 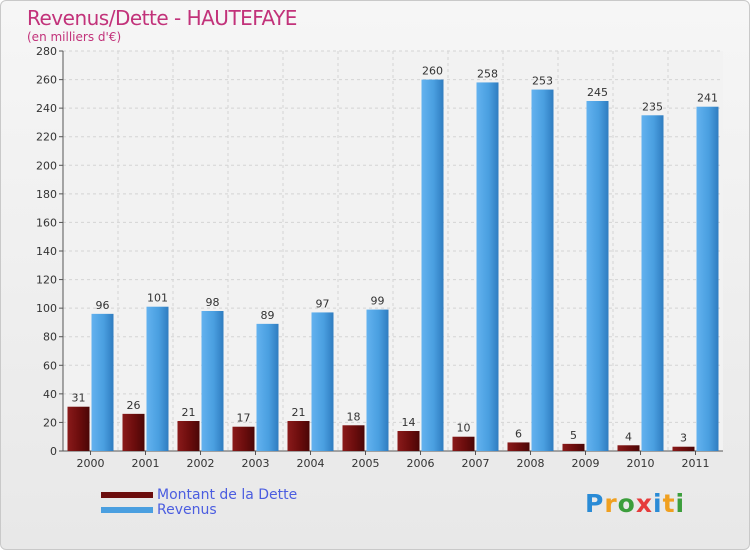 What do you see at coordinates (46, 251) in the screenshot?
I see `y-tick-label: 140` at bounding box center [46, 251].